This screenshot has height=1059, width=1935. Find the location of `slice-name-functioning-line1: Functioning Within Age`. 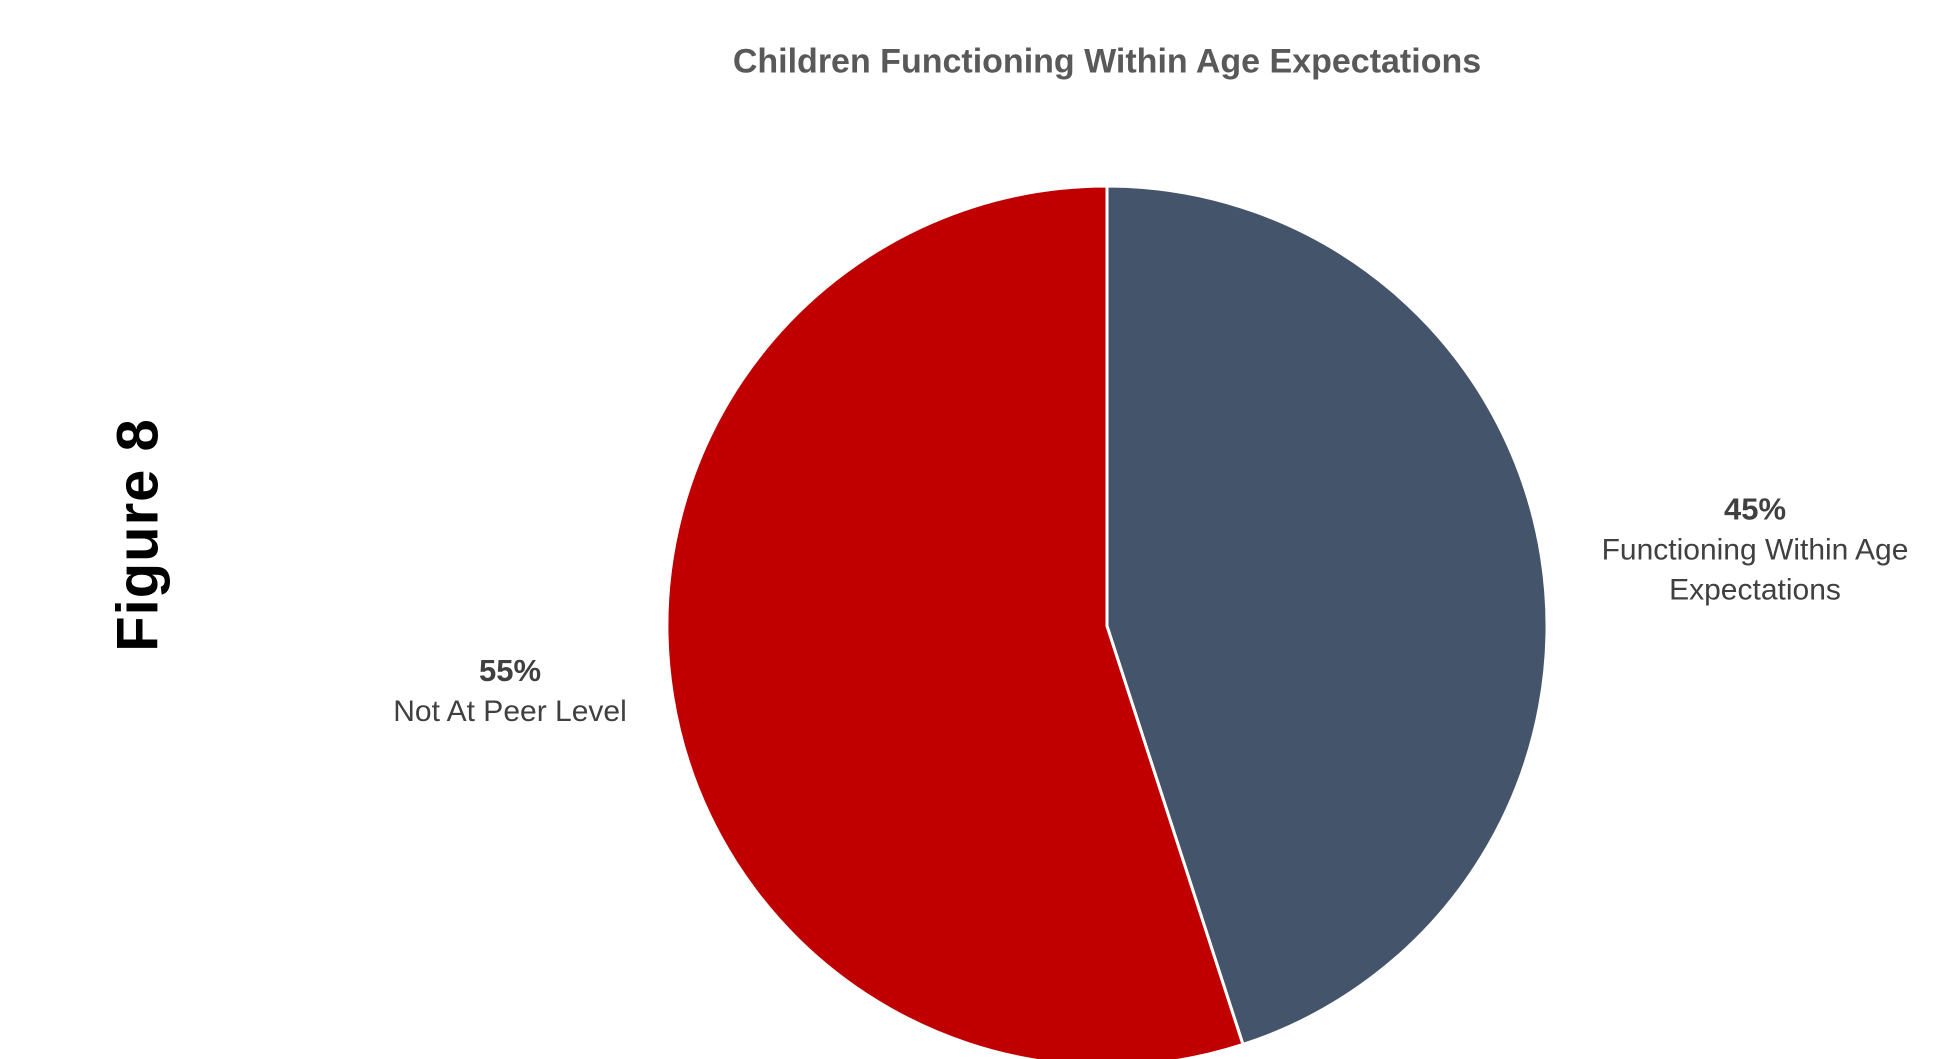

slice-name-functioning-line1: Functioning Within Age is located at coordinates (1755, 550).